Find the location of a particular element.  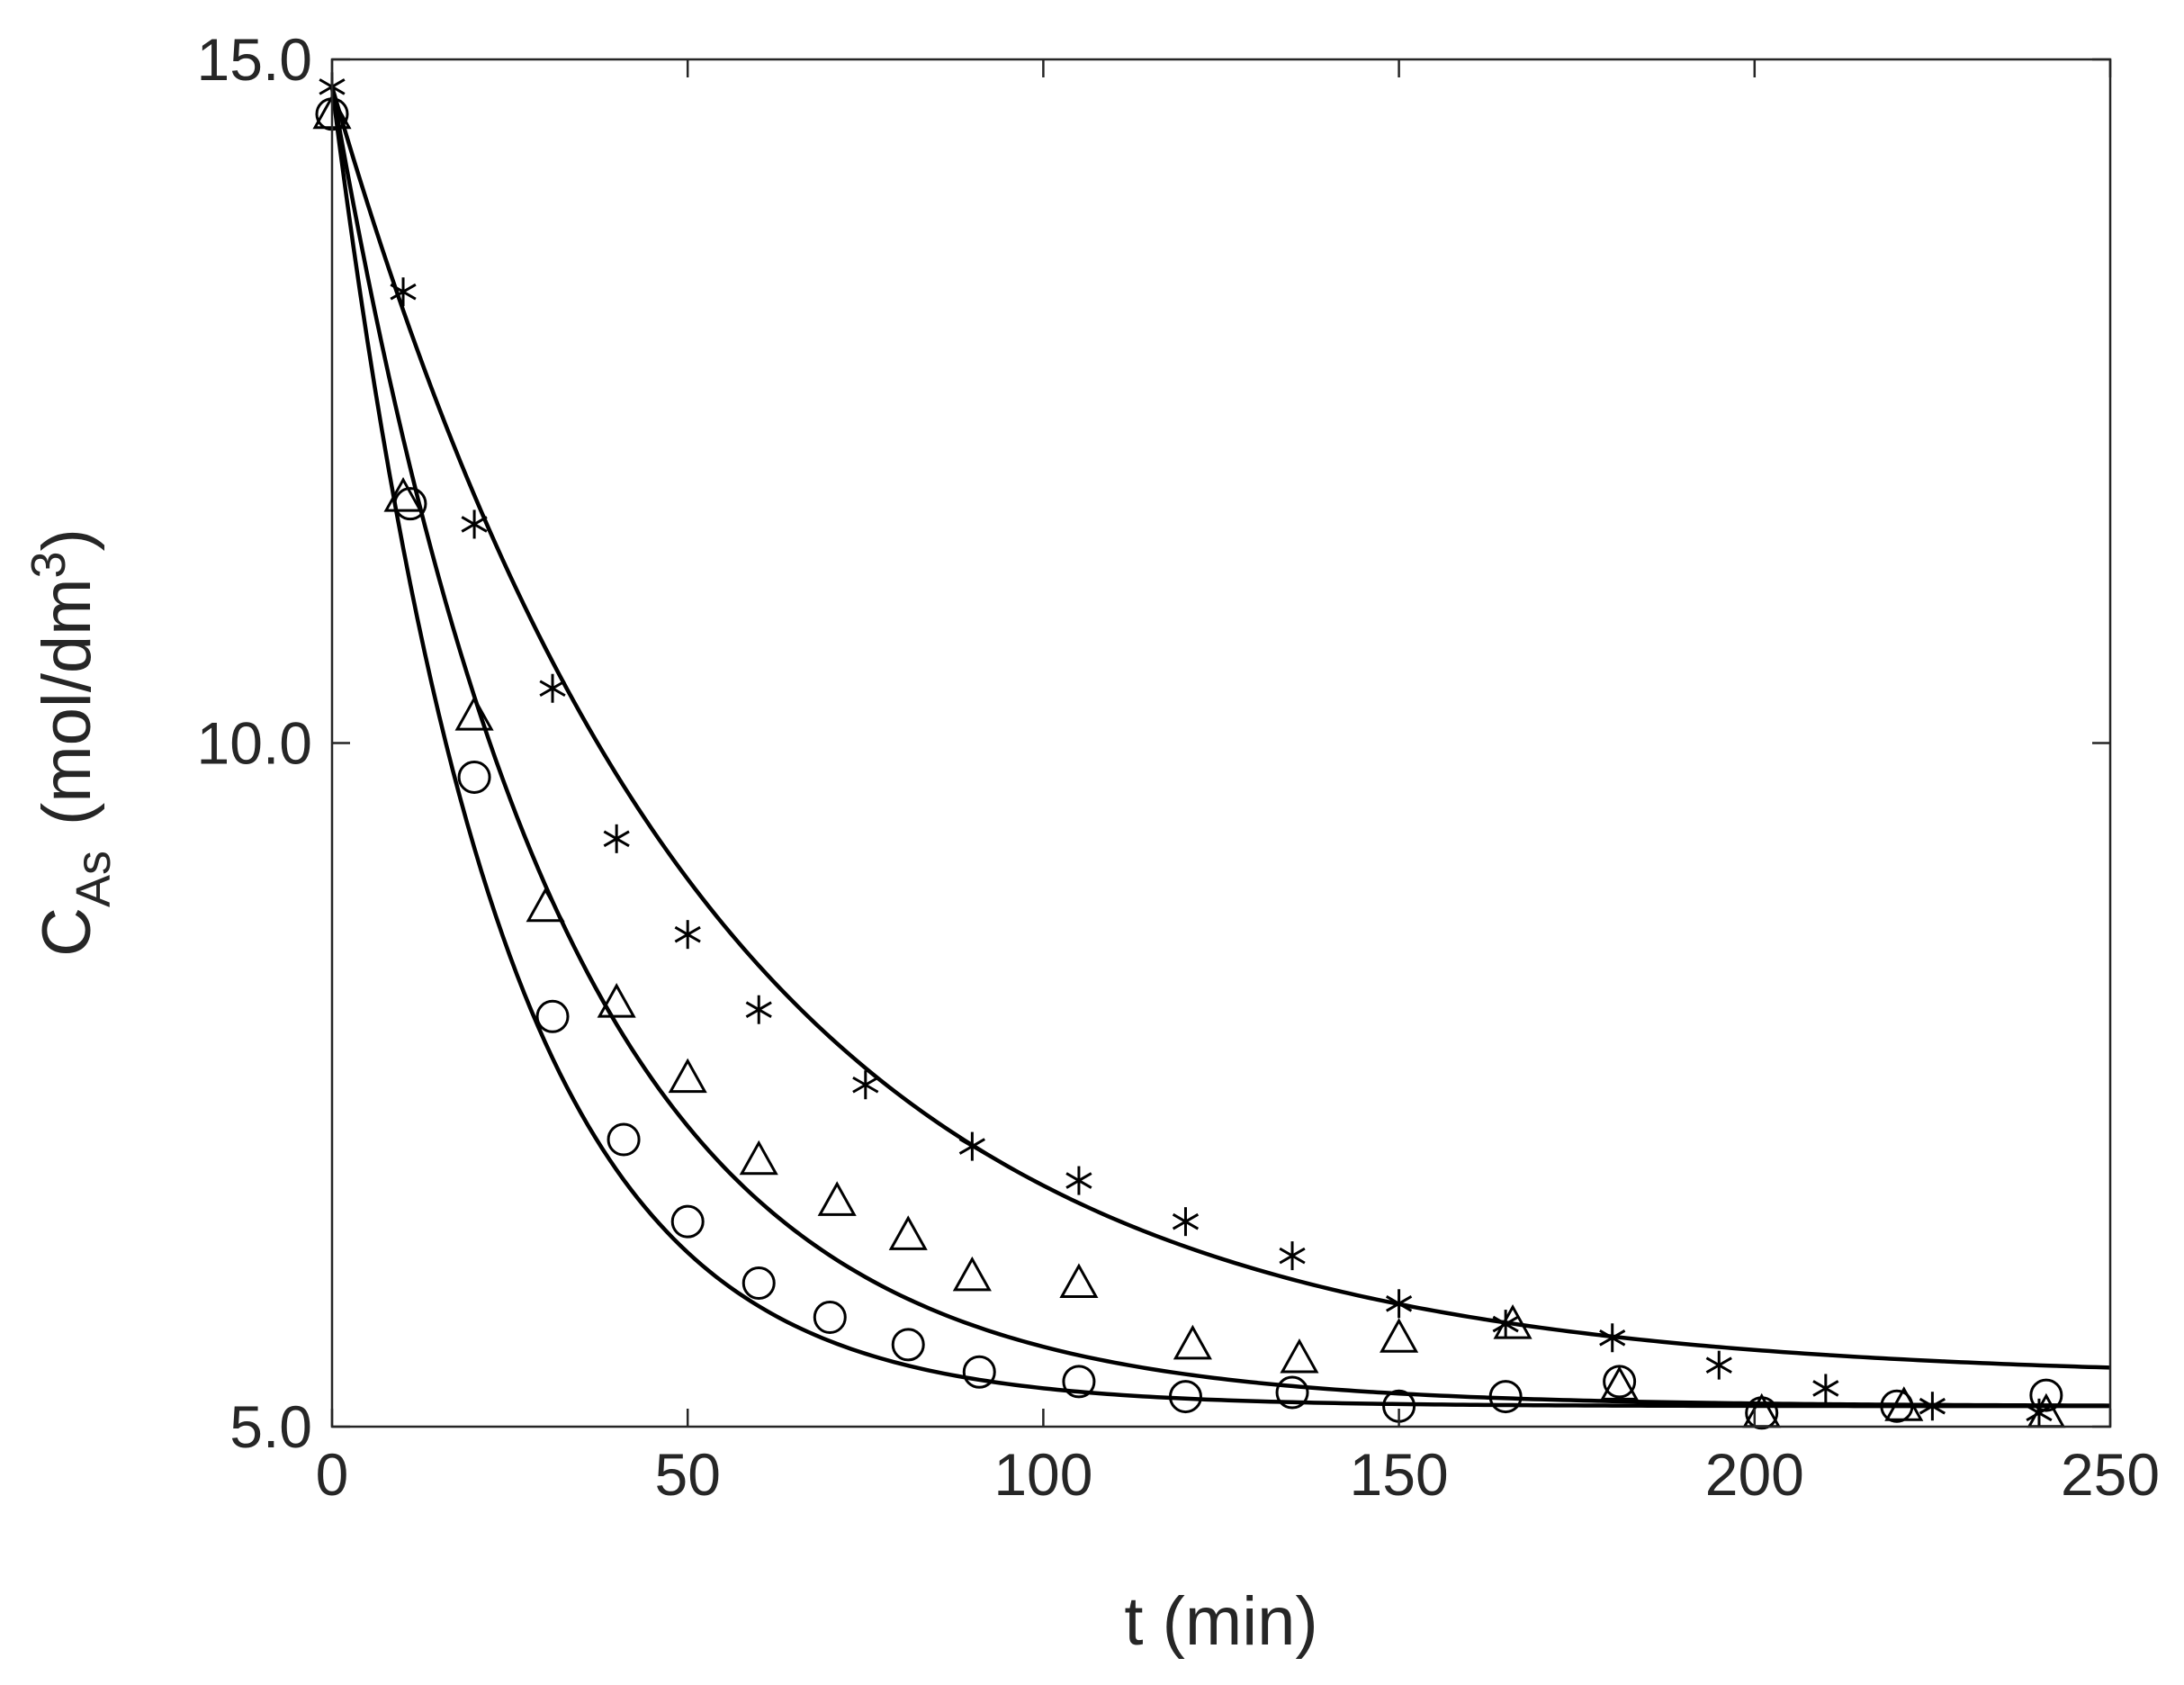

y-tick-label: 15.0 is located at coordinates (254, 59).